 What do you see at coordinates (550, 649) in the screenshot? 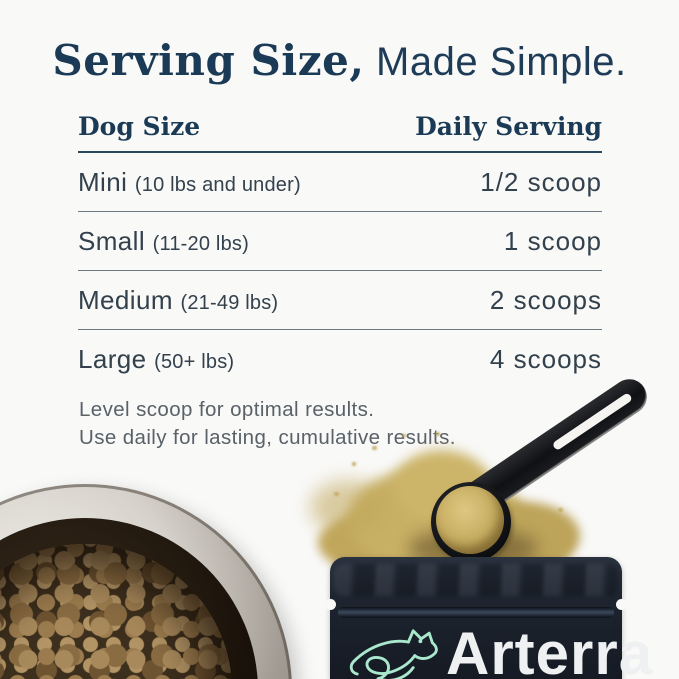
I see `brand-name: Arterra` at bounding box center [550, 649].